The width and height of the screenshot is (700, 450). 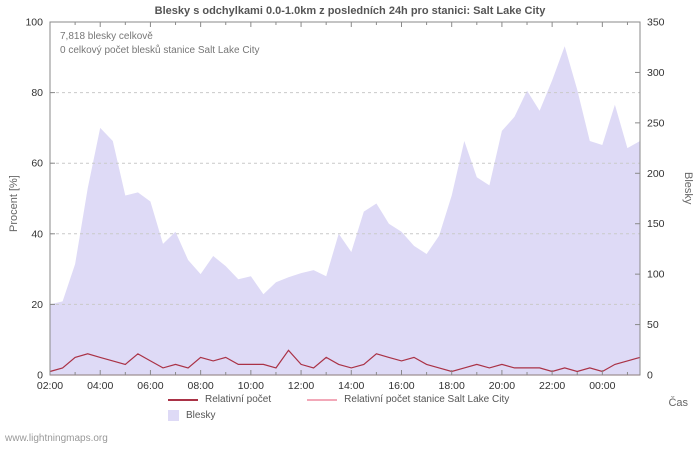 What do you see at coordinates (401, 386) in the screenshot?
I see `svg-text: 16:00` at bounding box center [401, 386].